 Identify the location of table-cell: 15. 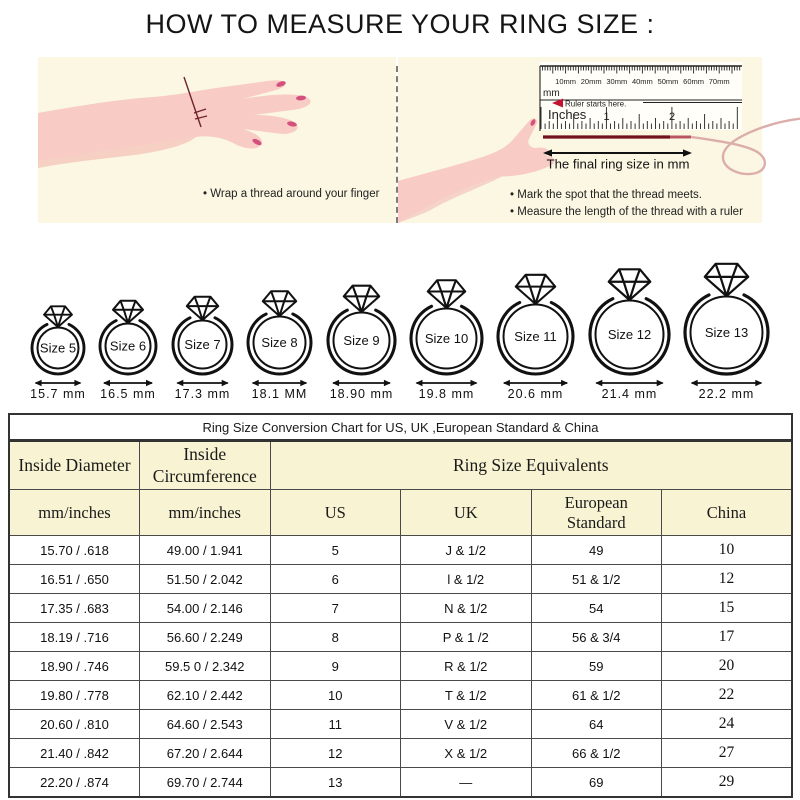
(727, 608).